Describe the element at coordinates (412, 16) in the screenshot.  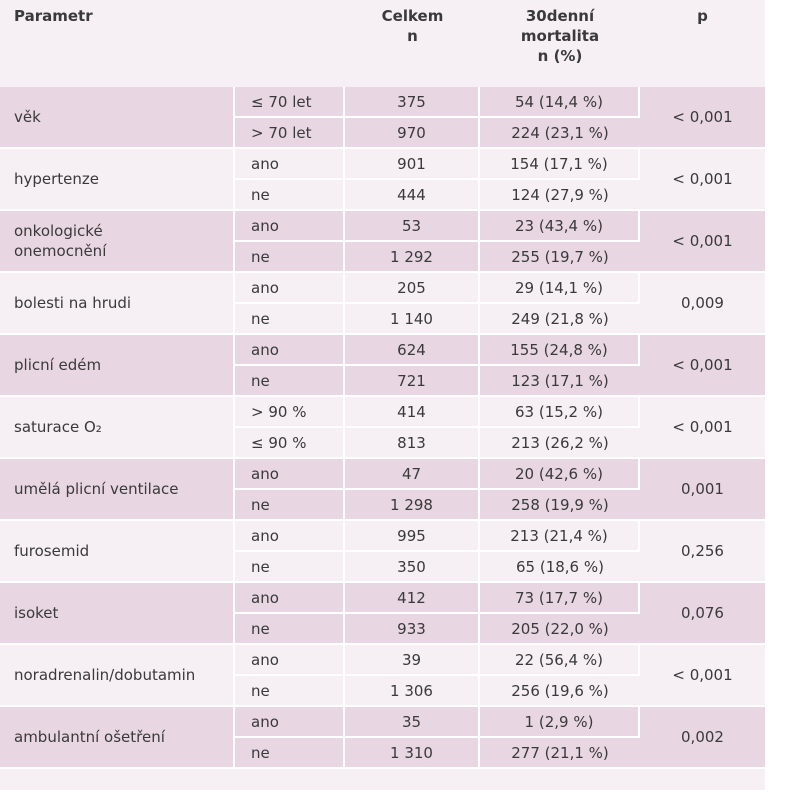
I see `cell-line: Celkem` at that location.